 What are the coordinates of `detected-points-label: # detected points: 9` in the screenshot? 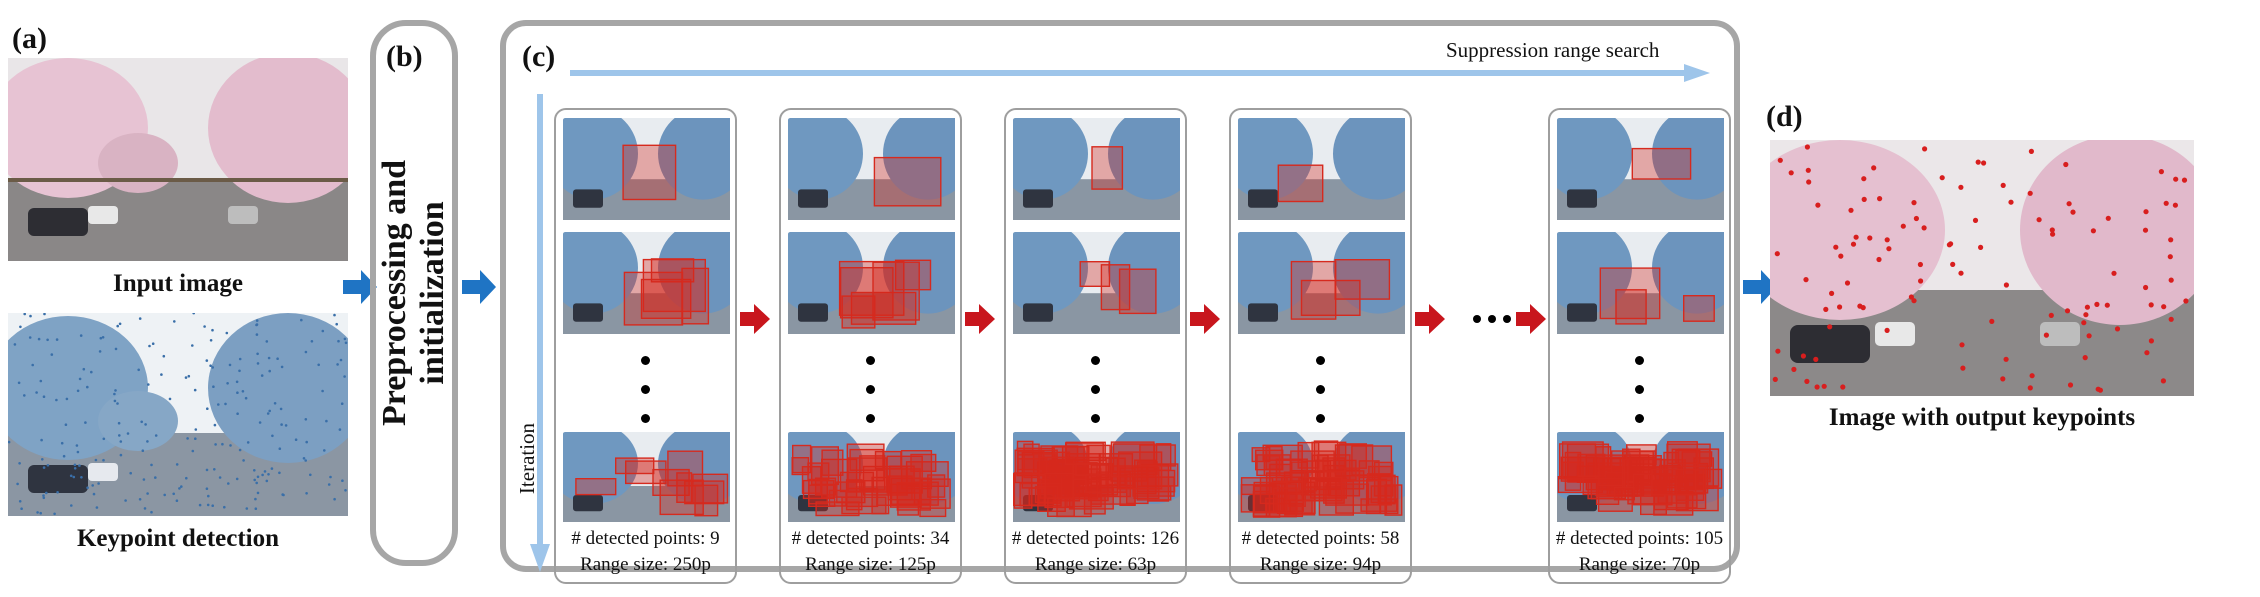 It's located at (645, 538).